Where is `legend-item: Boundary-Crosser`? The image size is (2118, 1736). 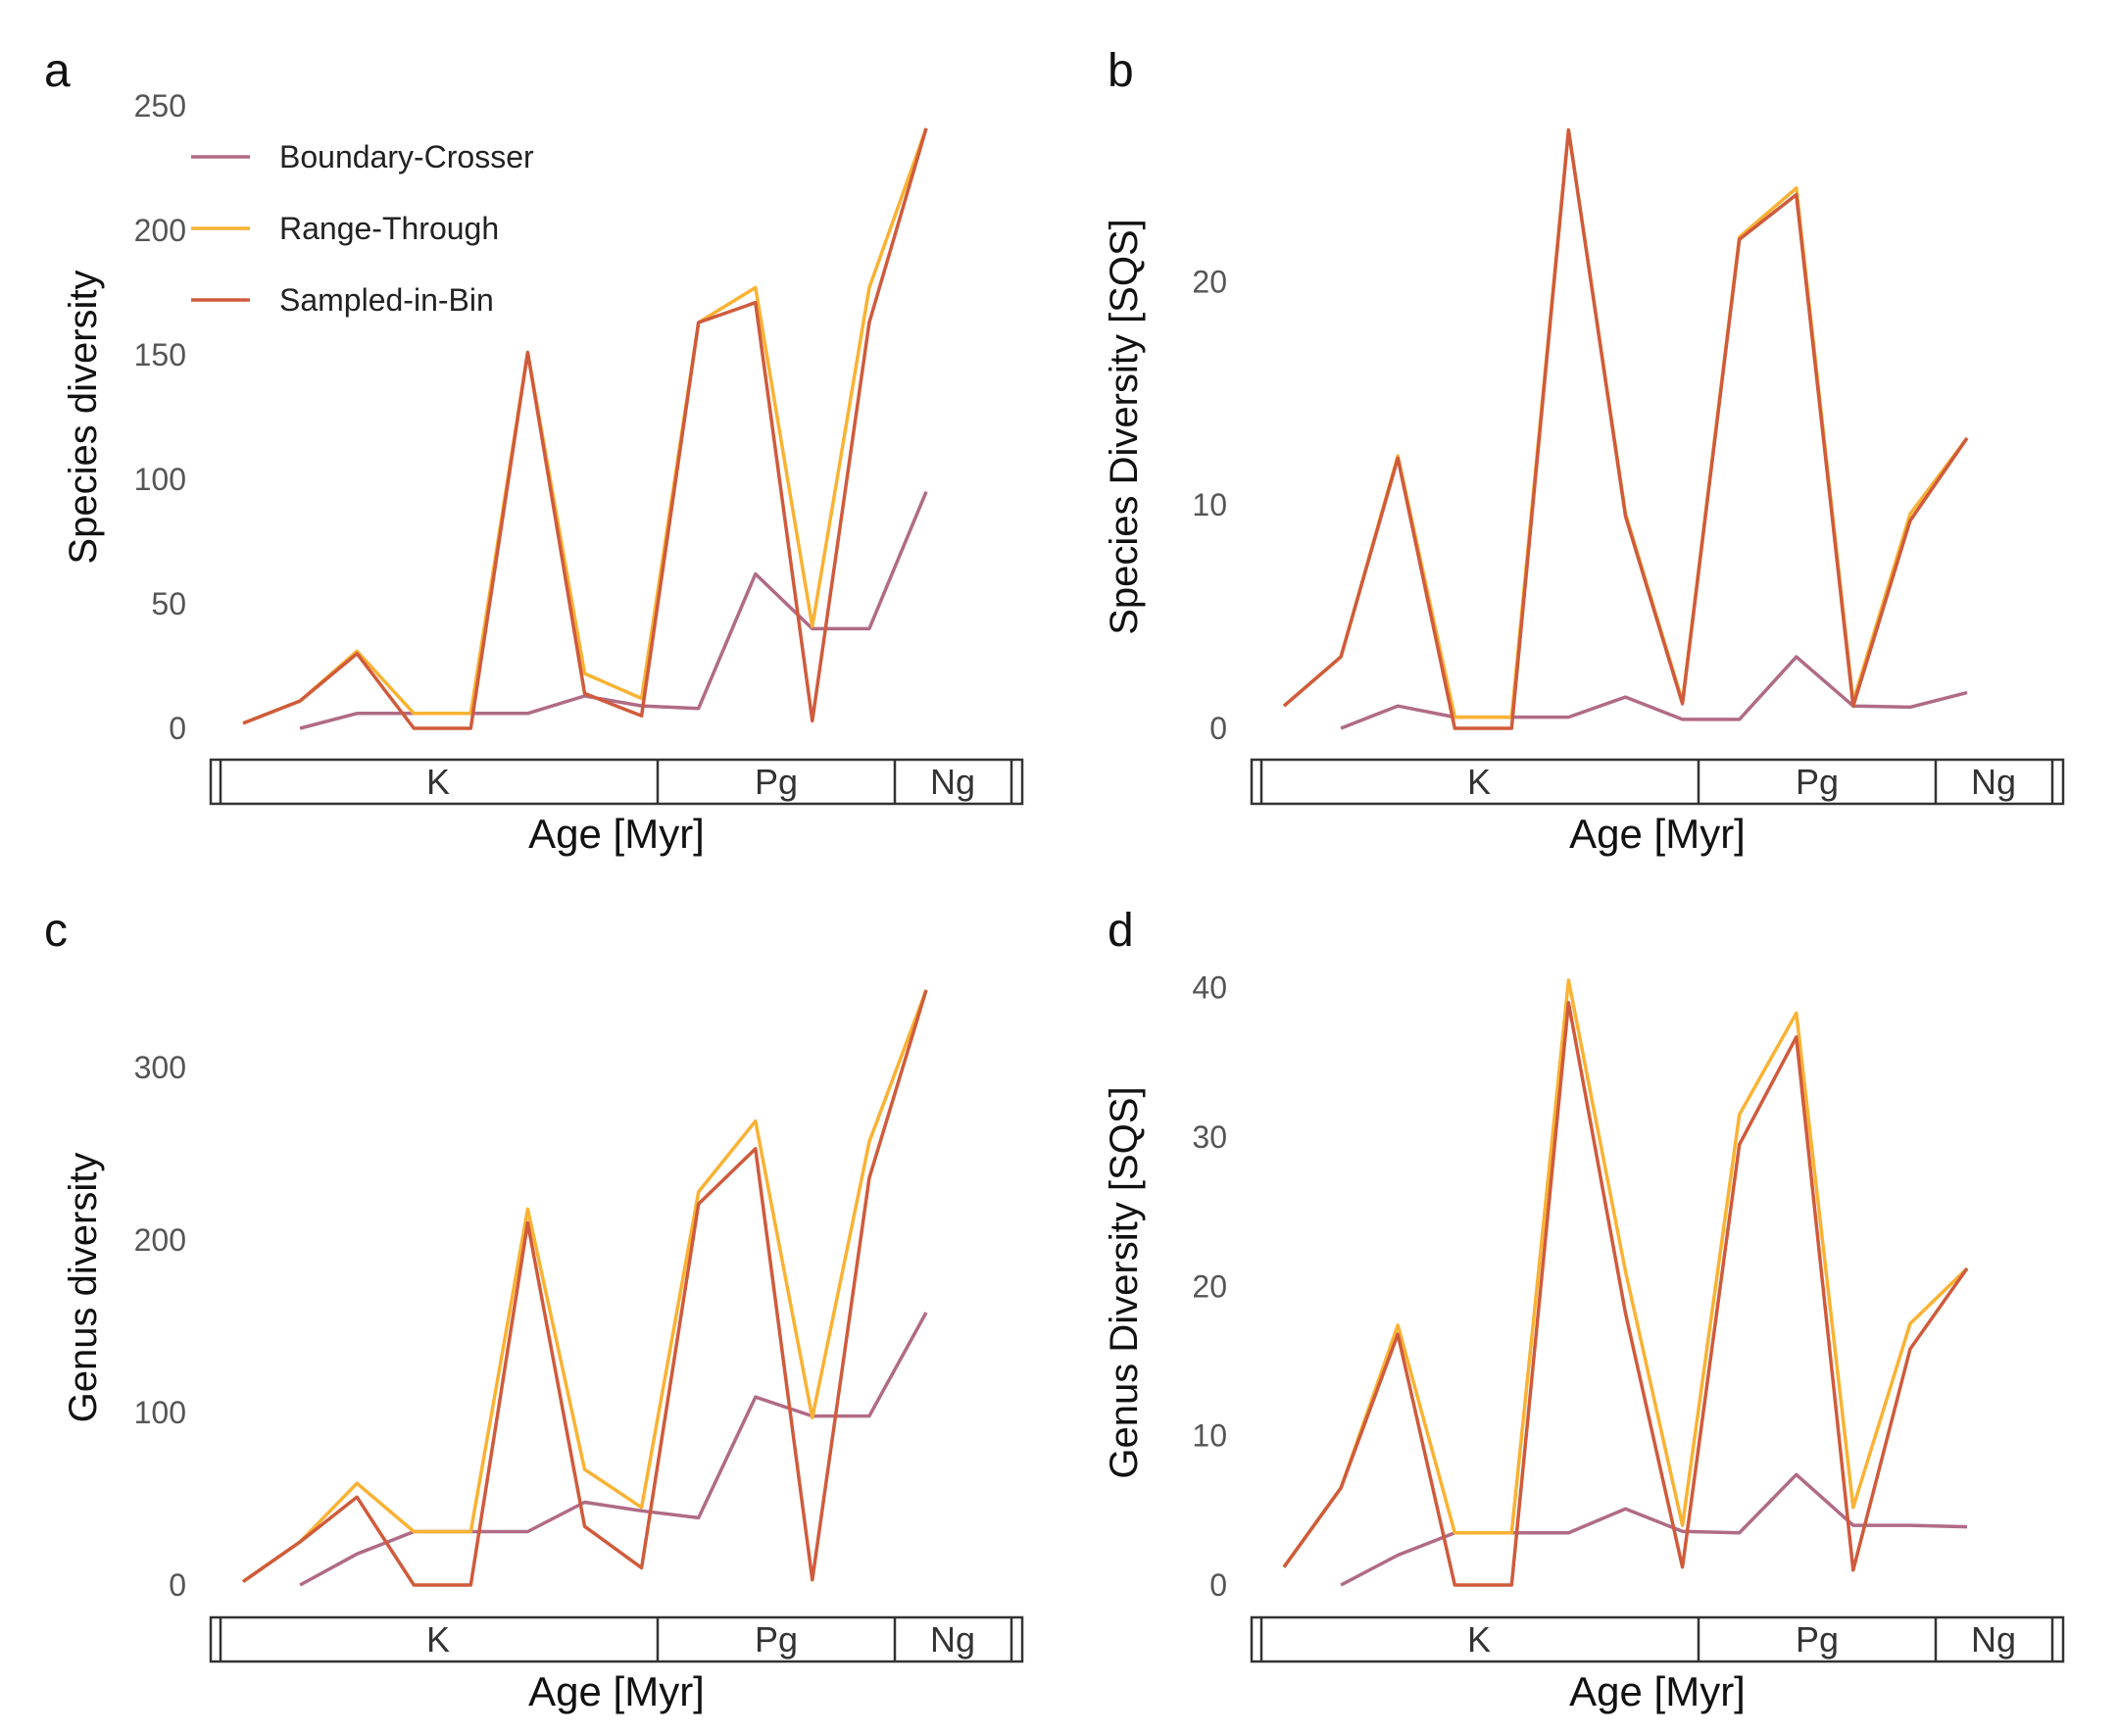
legend-item: Boundary-Crosser is located at coordinates (362, 156).